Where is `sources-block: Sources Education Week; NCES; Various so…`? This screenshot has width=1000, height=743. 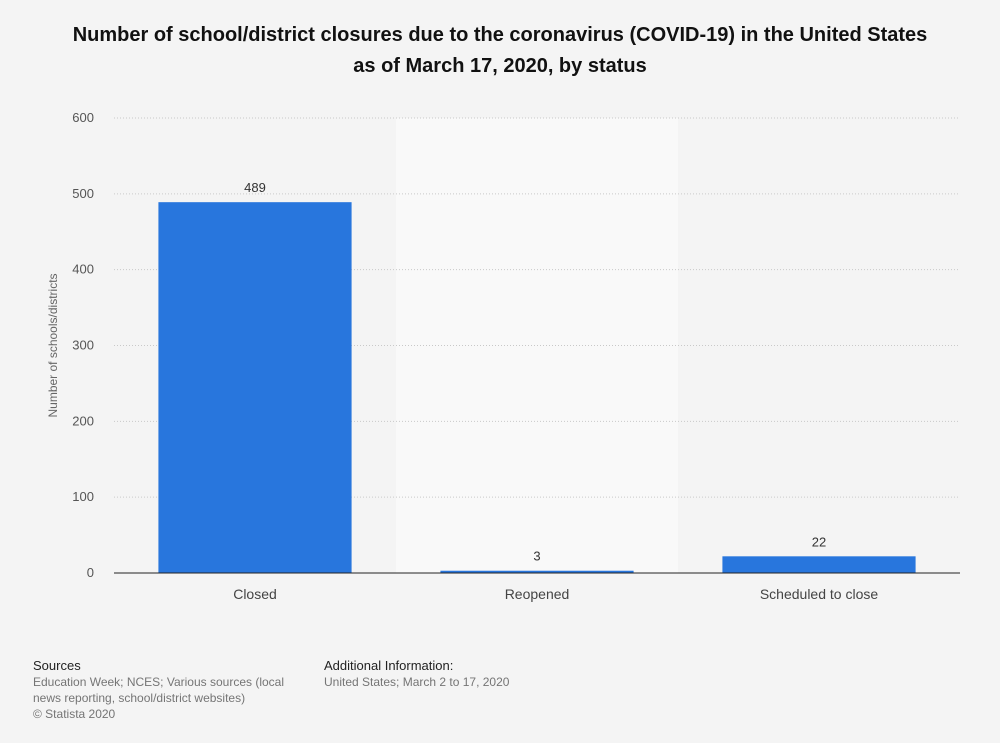 sources-block: Sources Education Week; NCES; Various so… is located at coordinates (158, 690).